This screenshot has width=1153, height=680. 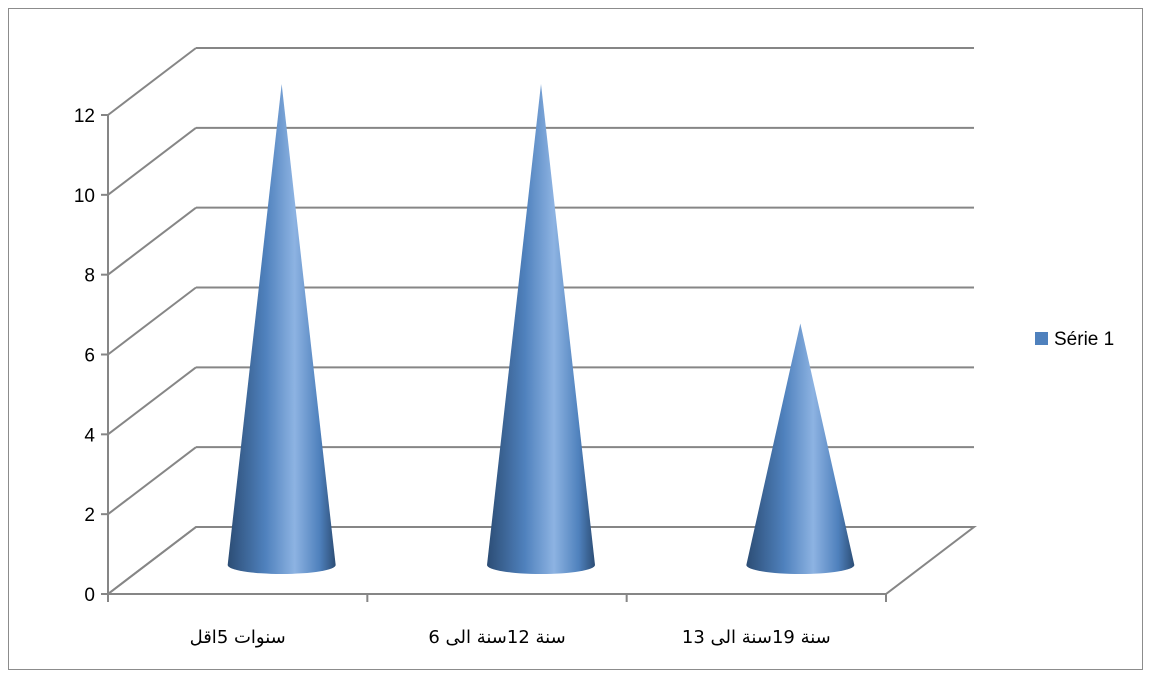 I want to click on legend-label: Série 1, so click(x=1084, y=339).